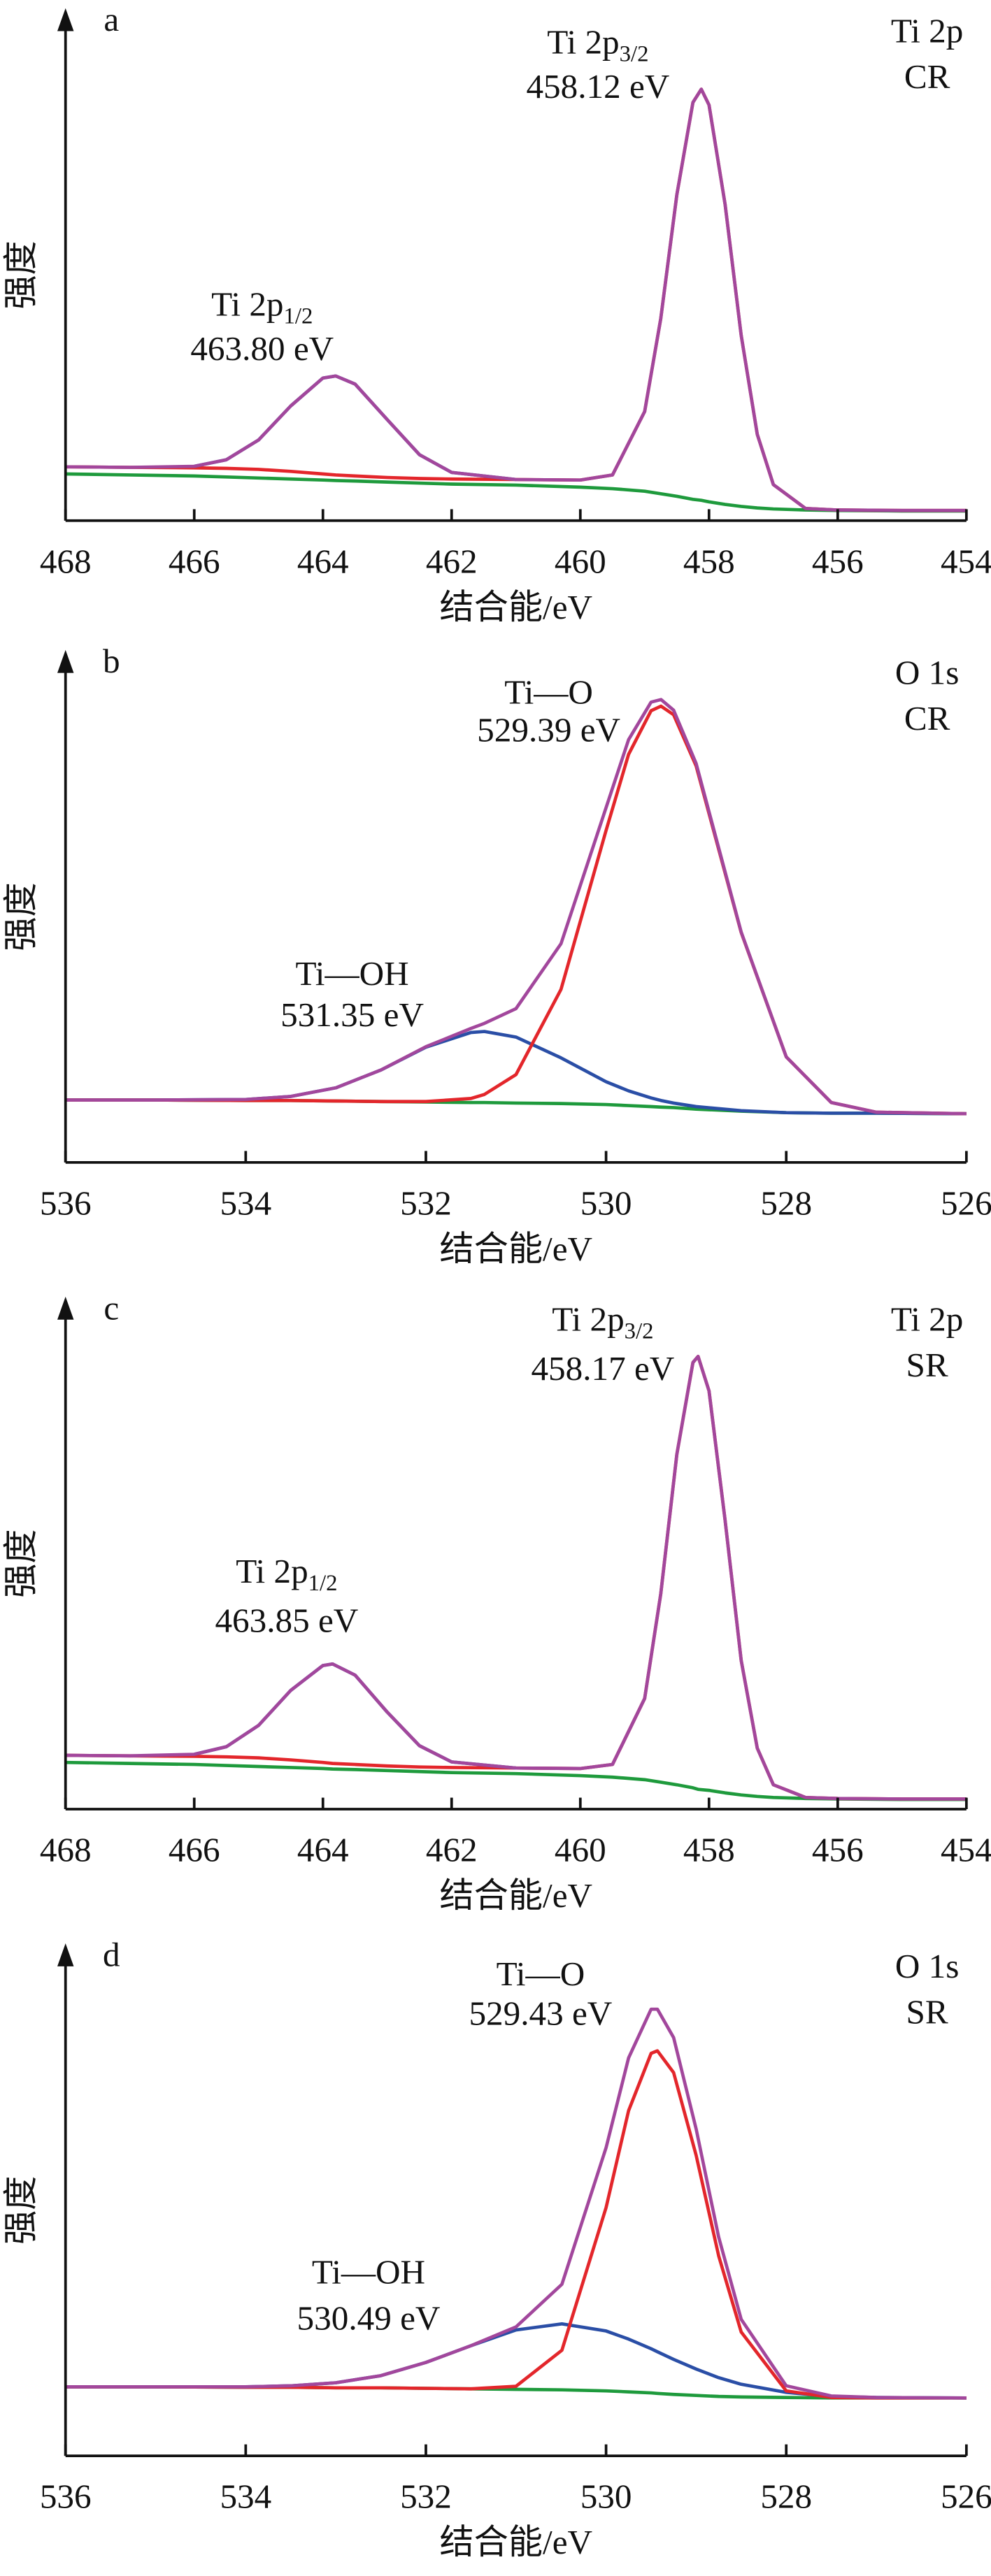  Describe the element at coordinates (111, 661) in the screenshot. I see `panel-label: b` at that location.